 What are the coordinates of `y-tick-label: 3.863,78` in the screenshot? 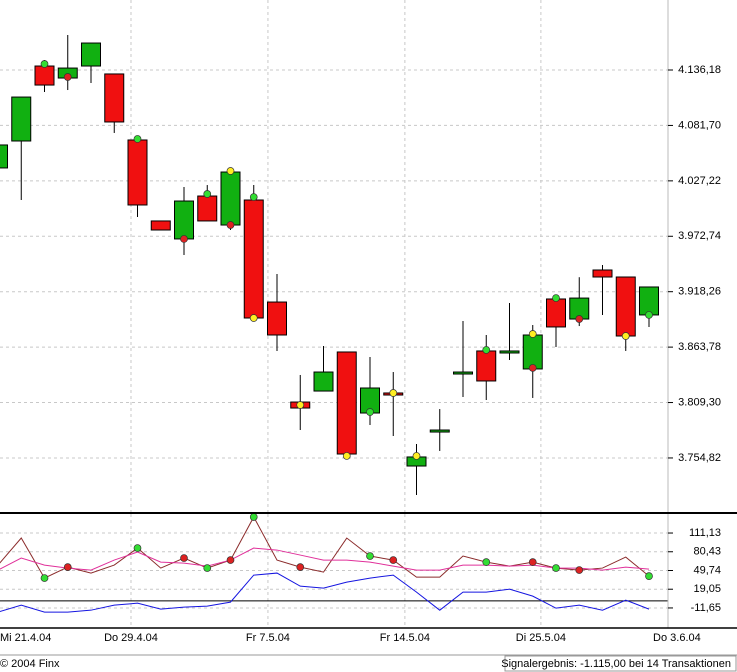 It's located at (699, 347).